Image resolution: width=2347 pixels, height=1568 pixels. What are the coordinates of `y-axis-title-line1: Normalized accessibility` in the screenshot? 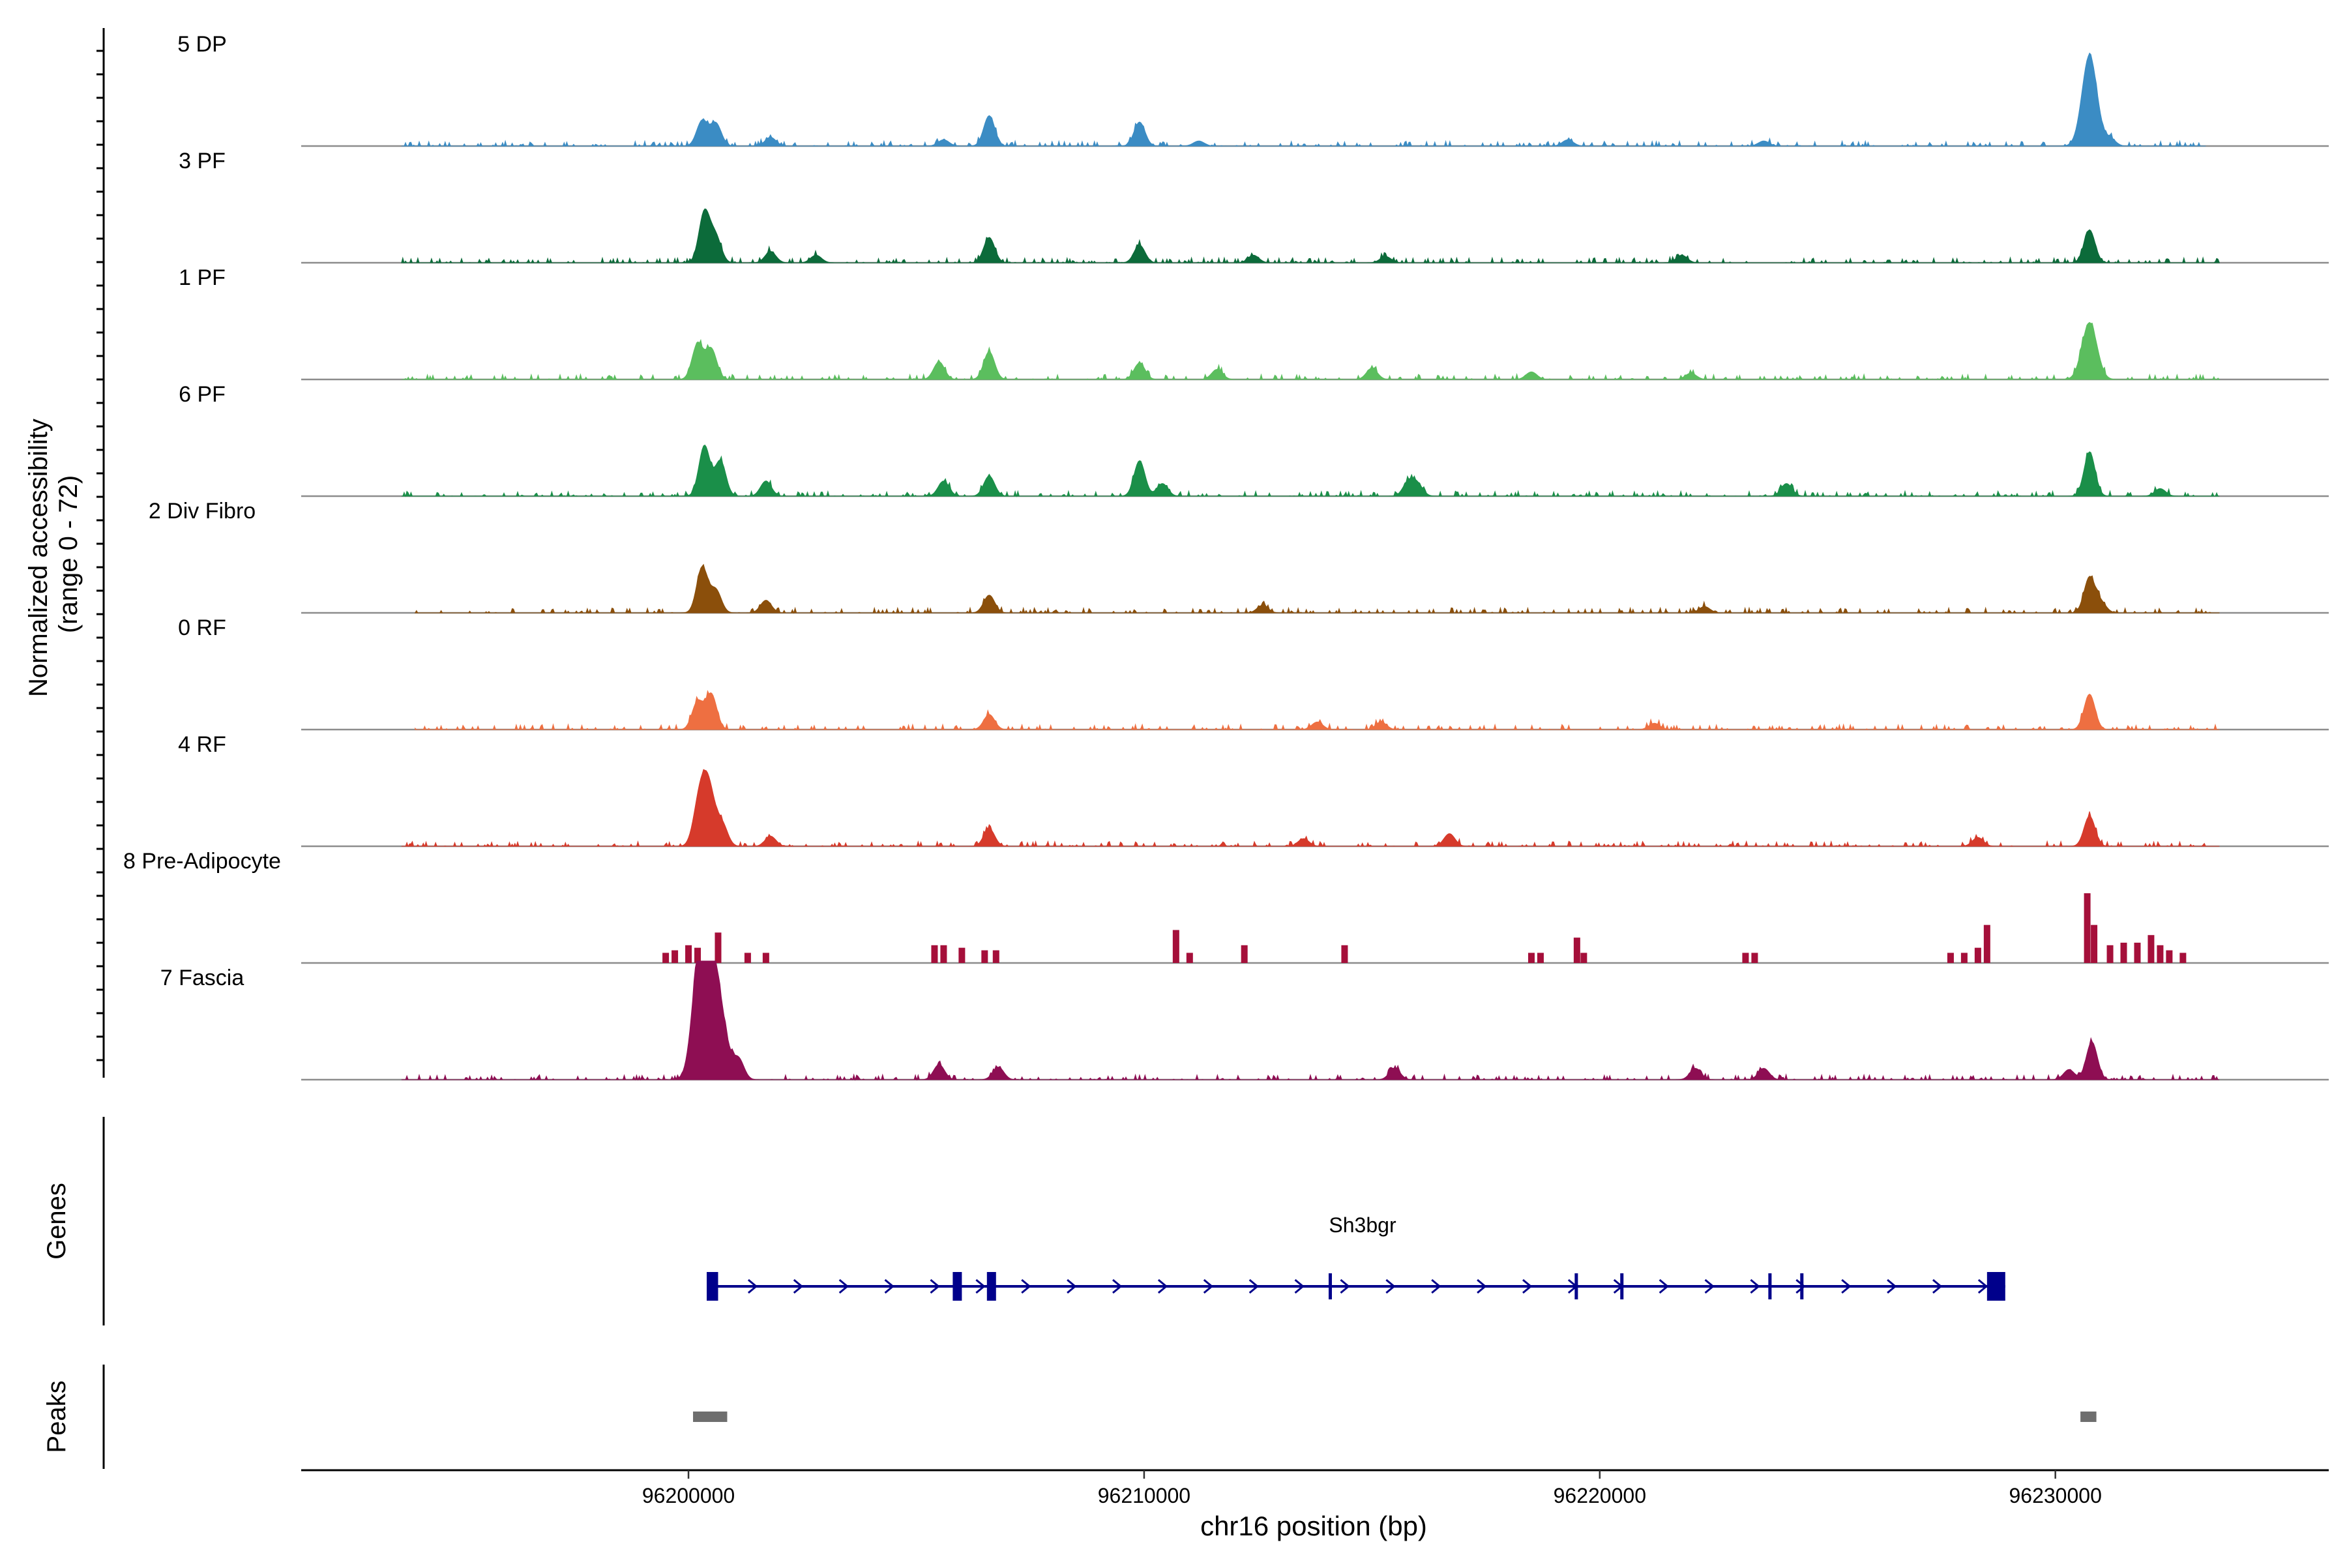 It's located at (38, 558).